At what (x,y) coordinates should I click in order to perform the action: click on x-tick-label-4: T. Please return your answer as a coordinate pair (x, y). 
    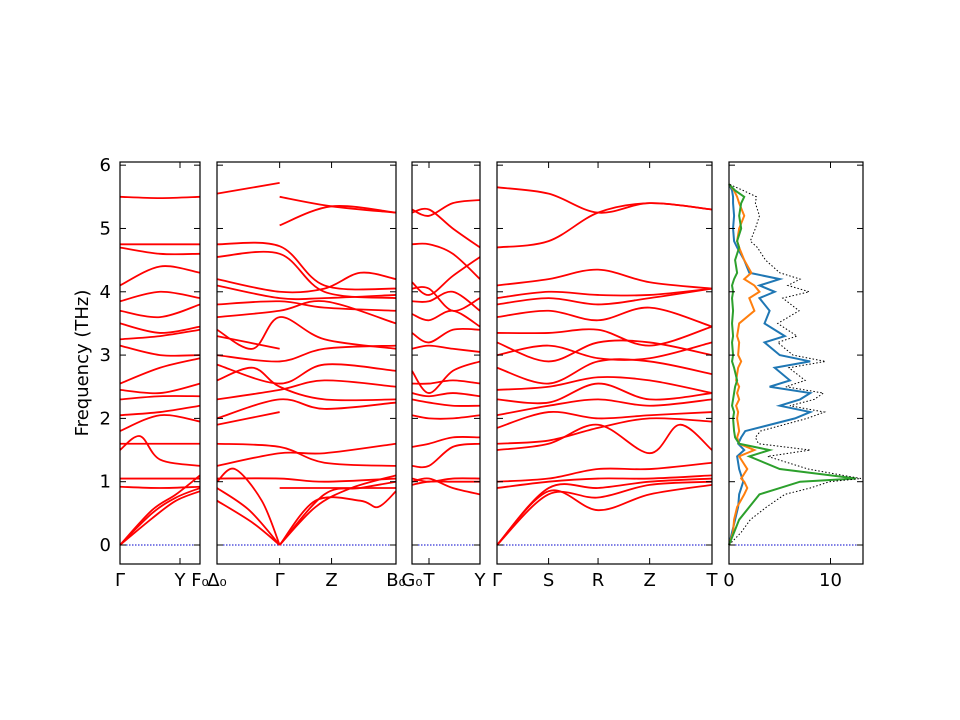
    Looking at the image, I should click on (712, 580).